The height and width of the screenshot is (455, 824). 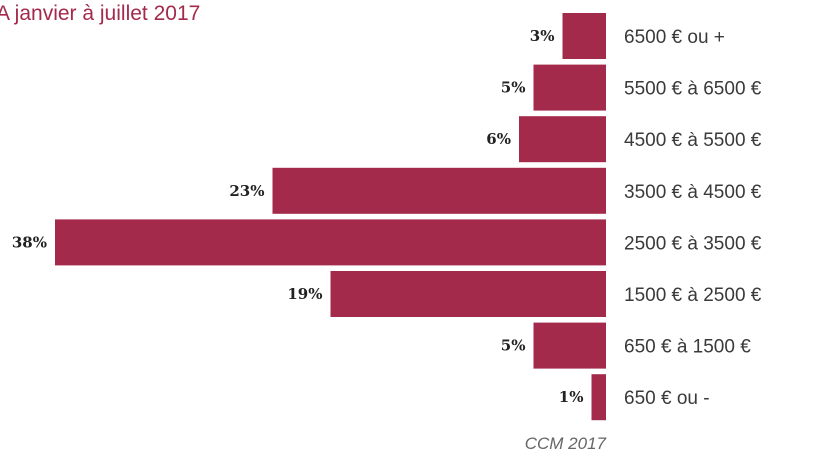 What do you see at coordinates (498, 139) in the screenshot?
I see `data-label: 6%` at bounding box center [498, 139].